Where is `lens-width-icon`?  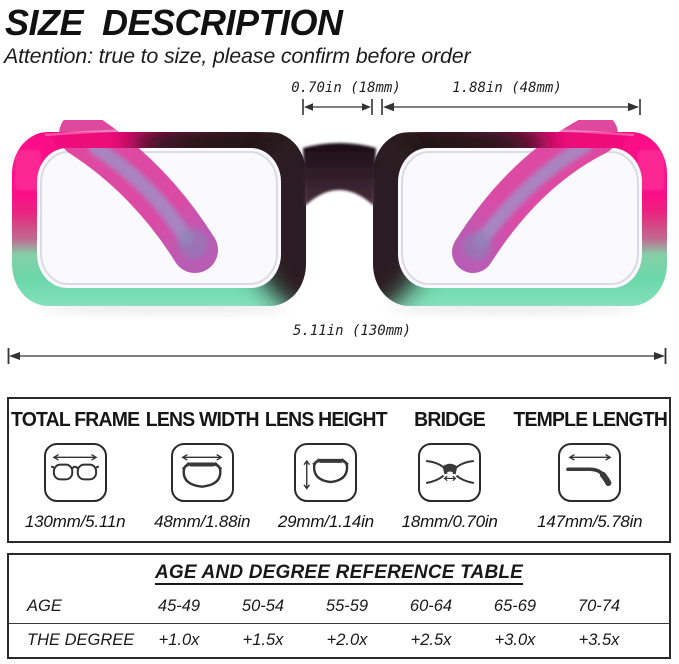 lens-width-icon is located at coordinates (202, 472).